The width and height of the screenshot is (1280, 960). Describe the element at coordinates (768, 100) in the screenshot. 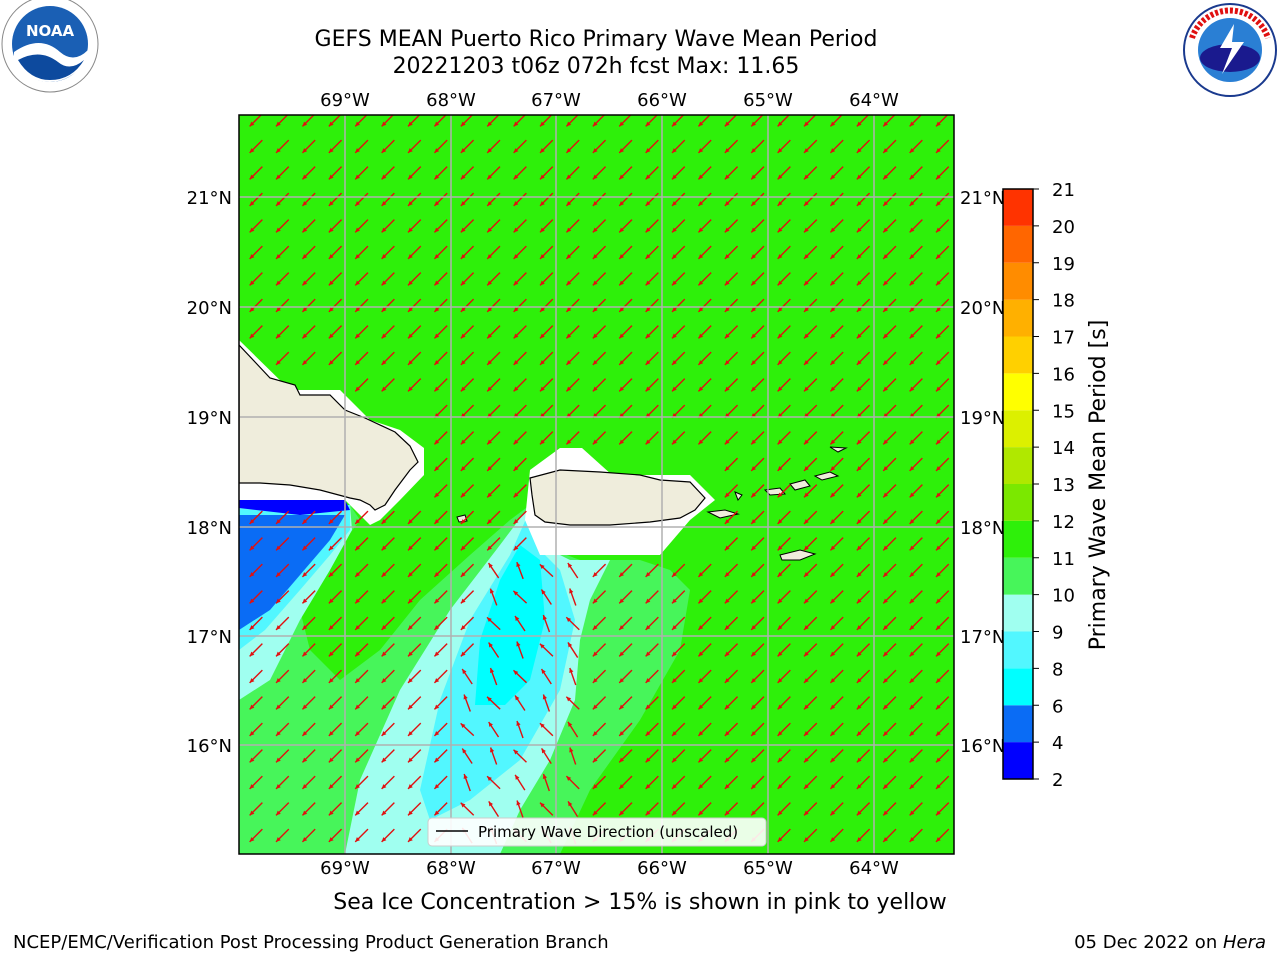

I see `lon-label-top: 65°W` at that location.